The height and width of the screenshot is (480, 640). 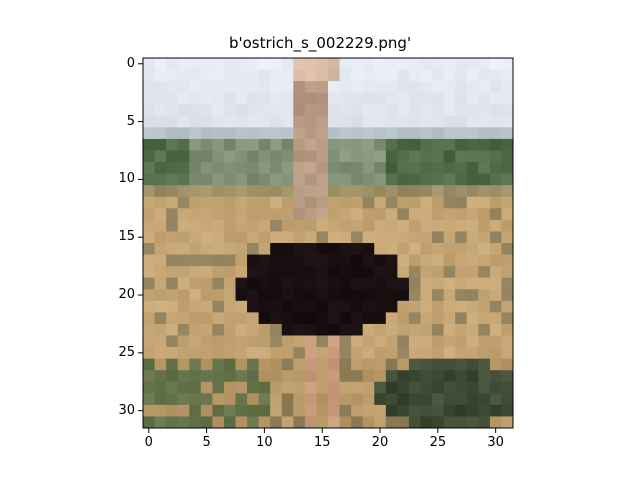 What do you see at coordinates (130, 63) in the screenshot?
I see `y-tick-label: 0` at bounding box center [130, 63].